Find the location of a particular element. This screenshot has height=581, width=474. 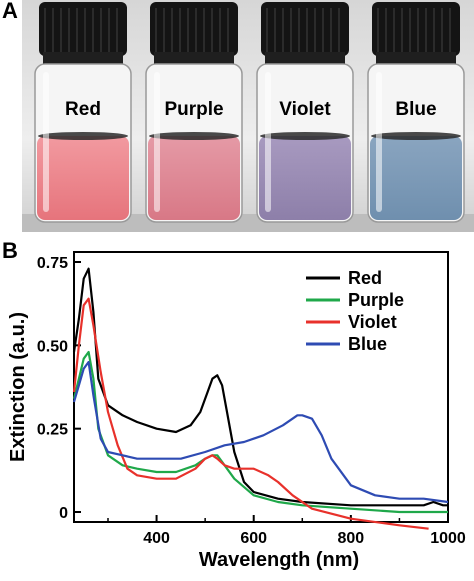

legend-label-purple: Purple is located at coordinates (376, 300).